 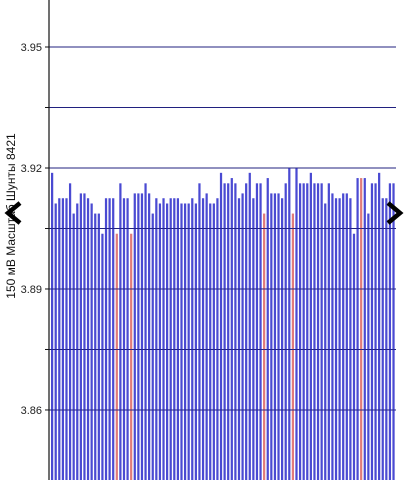 I want to click on y-tick-label: 3.95, so click(x=31, y=48).